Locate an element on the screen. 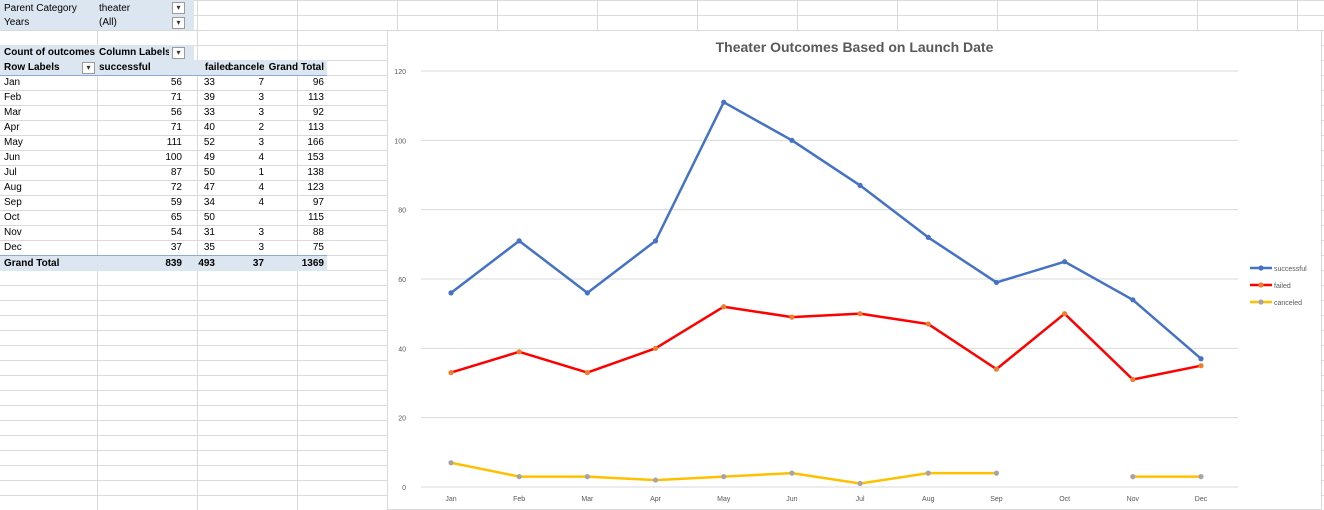  x-tick-label: May is located at coordinates (724, 499).